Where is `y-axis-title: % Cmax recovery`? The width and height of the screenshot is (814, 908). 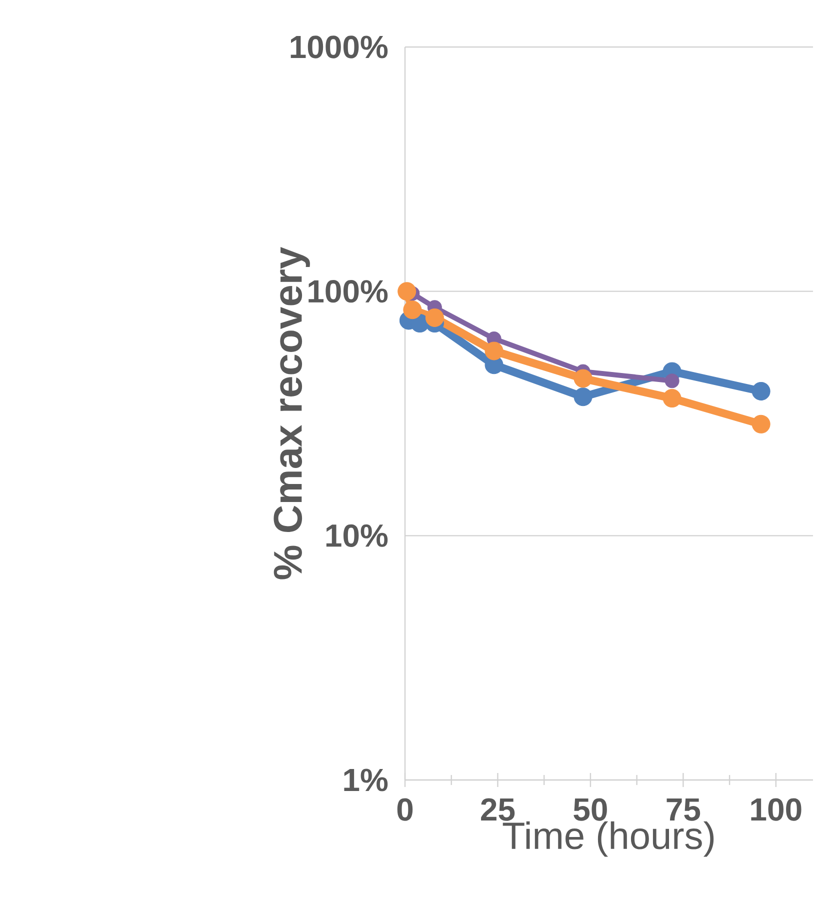 y-axis-title: % Cmax recovery is located at coordinates (292, 413).